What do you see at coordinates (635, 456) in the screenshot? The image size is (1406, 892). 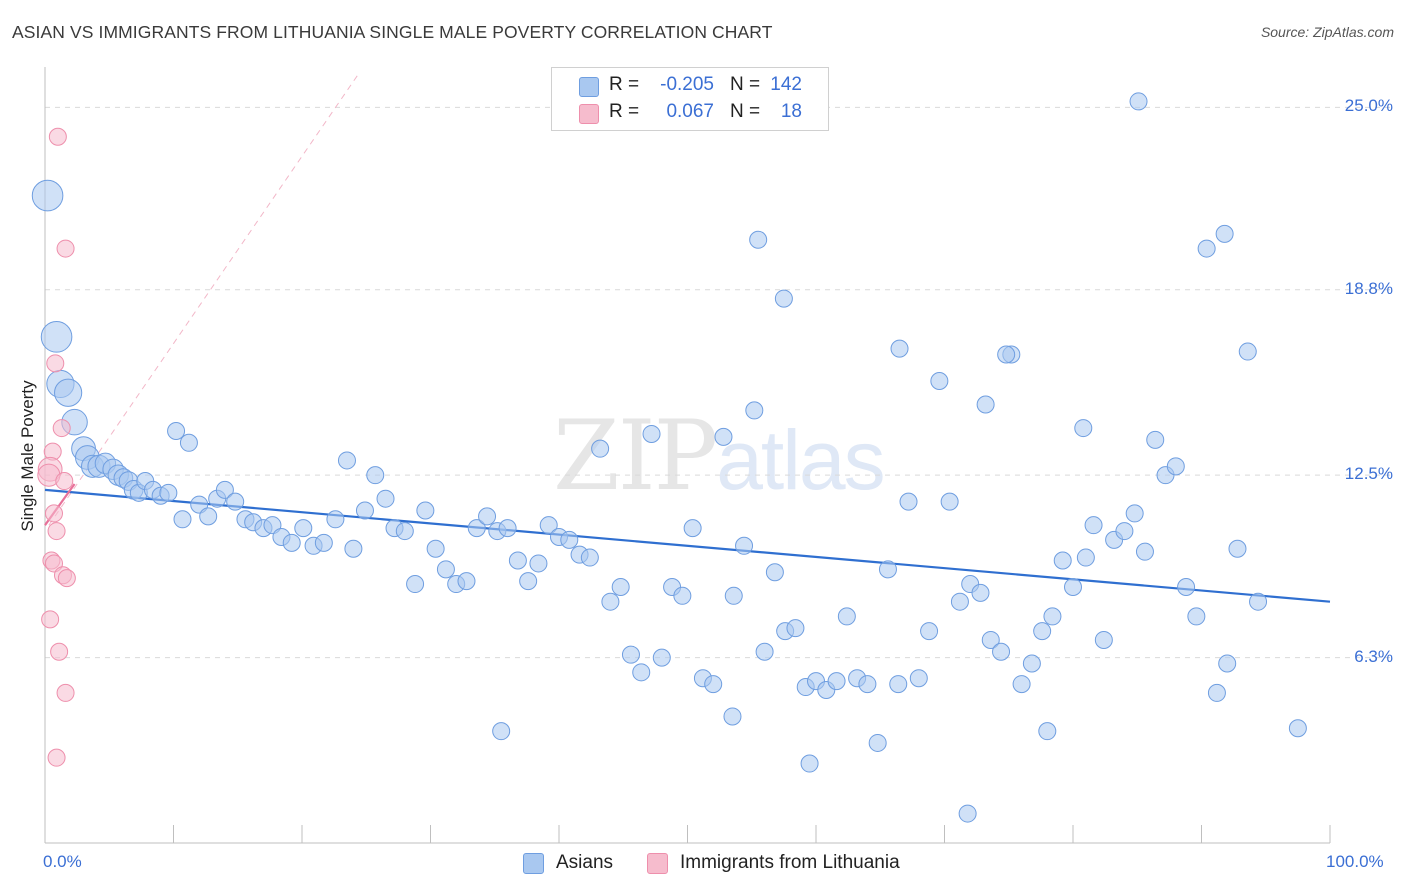 I see `watermark-zip: ZIP` at bounding box center [635, 456].